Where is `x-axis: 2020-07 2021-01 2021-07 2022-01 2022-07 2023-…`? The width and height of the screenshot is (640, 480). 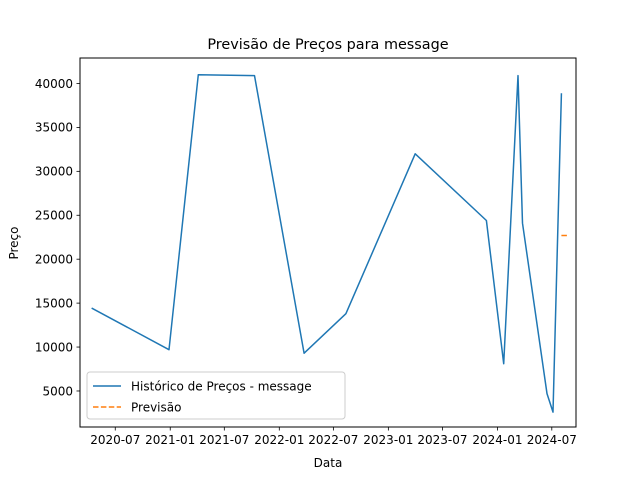
x-axis: 2020-07 2021-01 2021-07 2022-01 2022-07 2023-… is located at coordinates (333, 437).